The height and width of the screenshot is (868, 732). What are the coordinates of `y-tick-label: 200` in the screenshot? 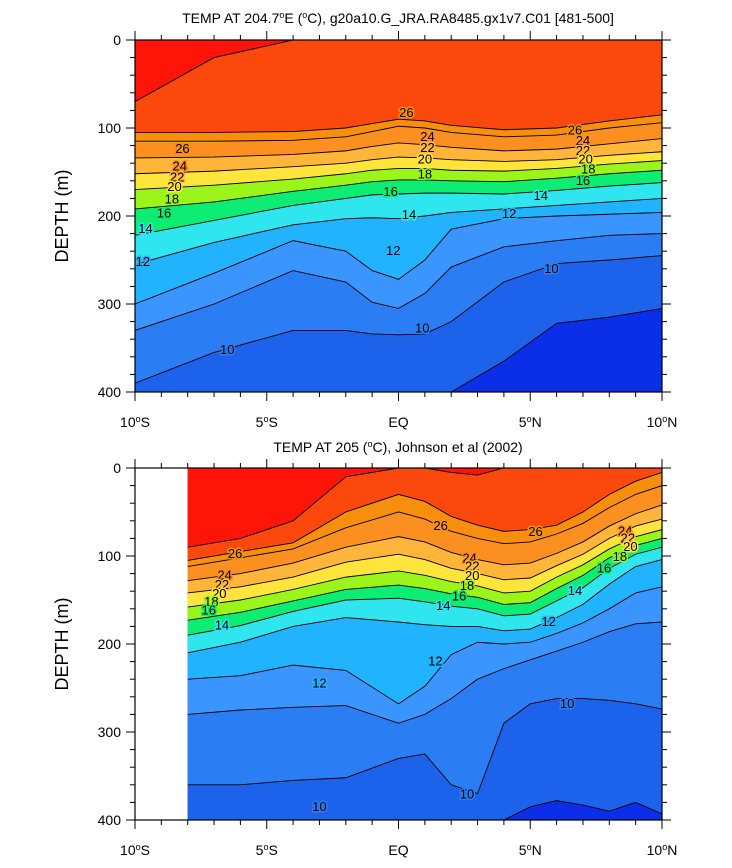 It's located at (110, 216).